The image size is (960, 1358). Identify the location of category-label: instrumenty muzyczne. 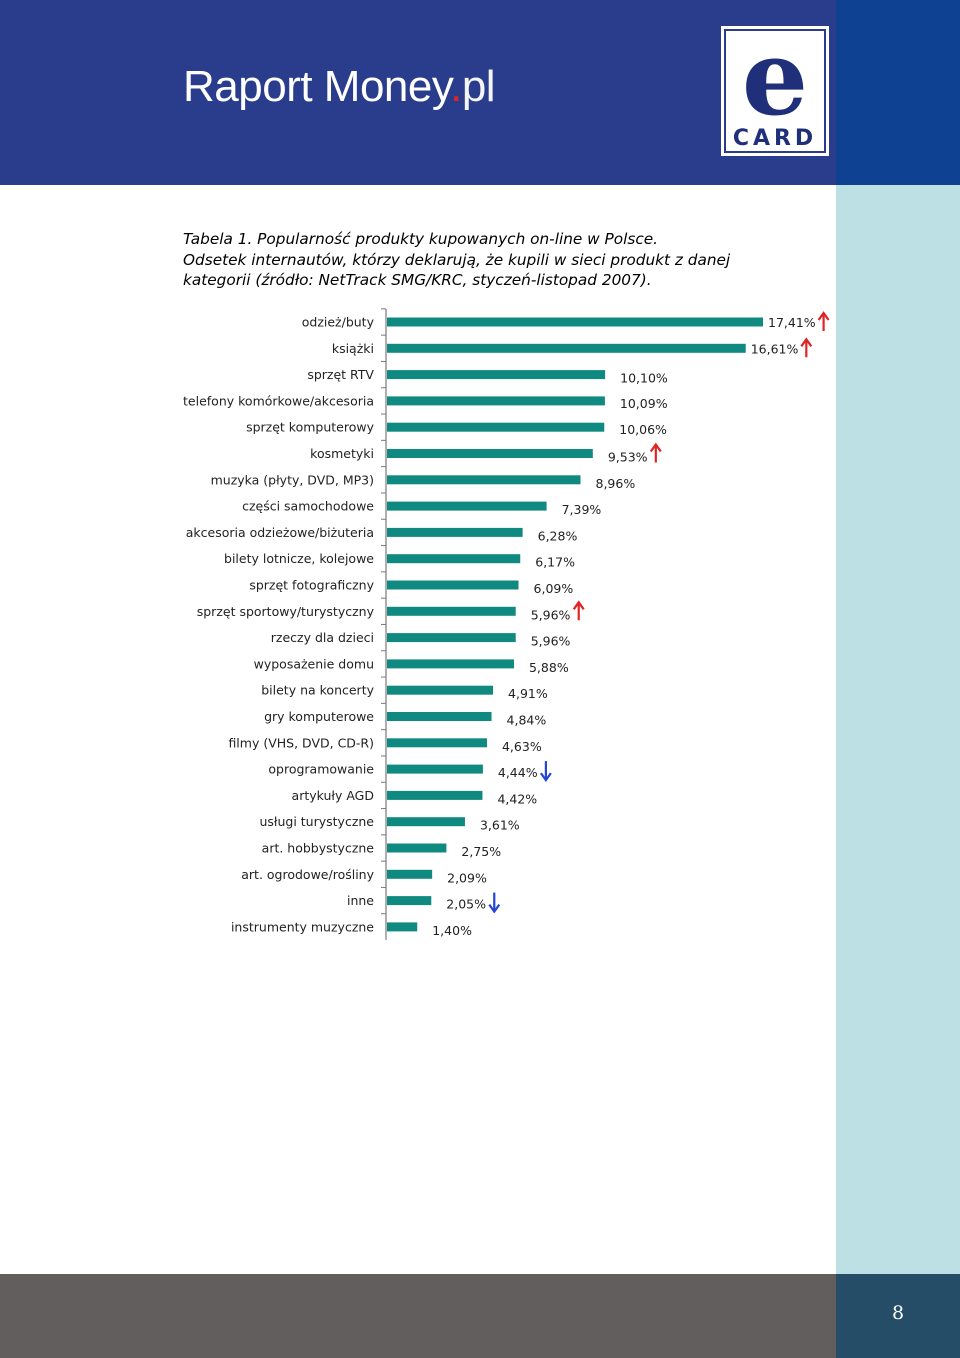
(302, 926).